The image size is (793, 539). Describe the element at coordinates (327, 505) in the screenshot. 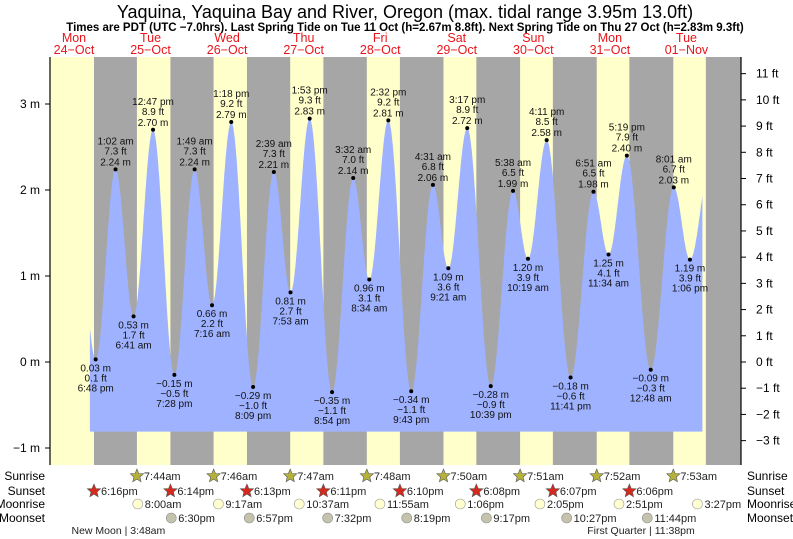

I see `moonrise-time: 10:37am` at that location.